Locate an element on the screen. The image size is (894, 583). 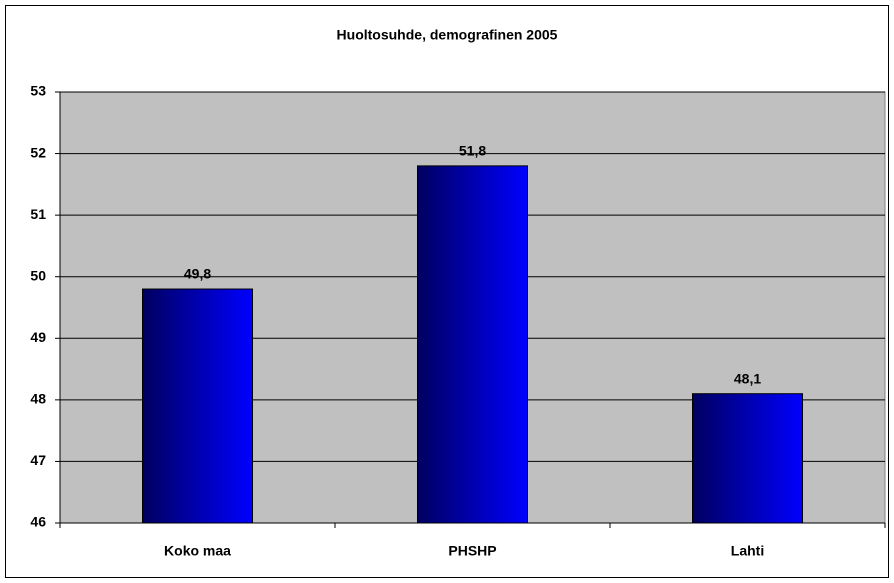
y-tick-label: 50 is located at coordinates (38, 275).